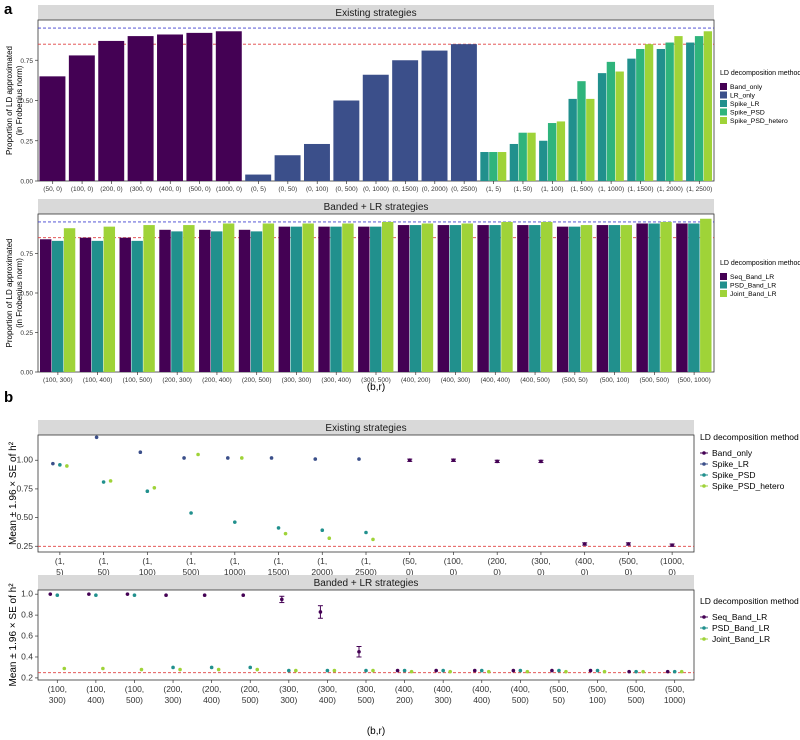 The image size is (800, 740). Describe the element at coordinates (628, 561) in the screenshot. I see `p2-xtick-label-13-a: (500,` at that location.